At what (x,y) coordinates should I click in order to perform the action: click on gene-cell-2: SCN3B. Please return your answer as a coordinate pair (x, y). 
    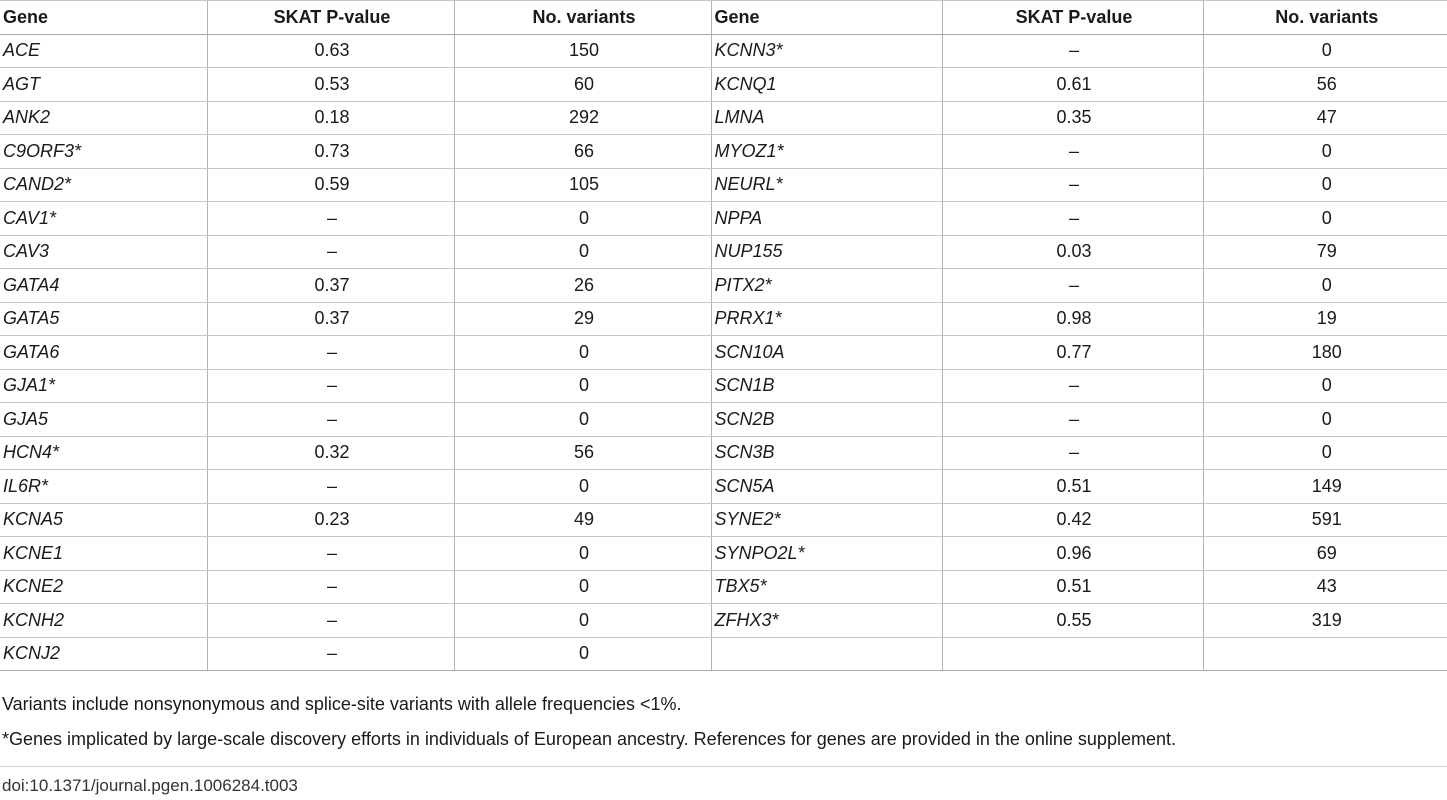
    Looking at the image, I should click on (826, 453).